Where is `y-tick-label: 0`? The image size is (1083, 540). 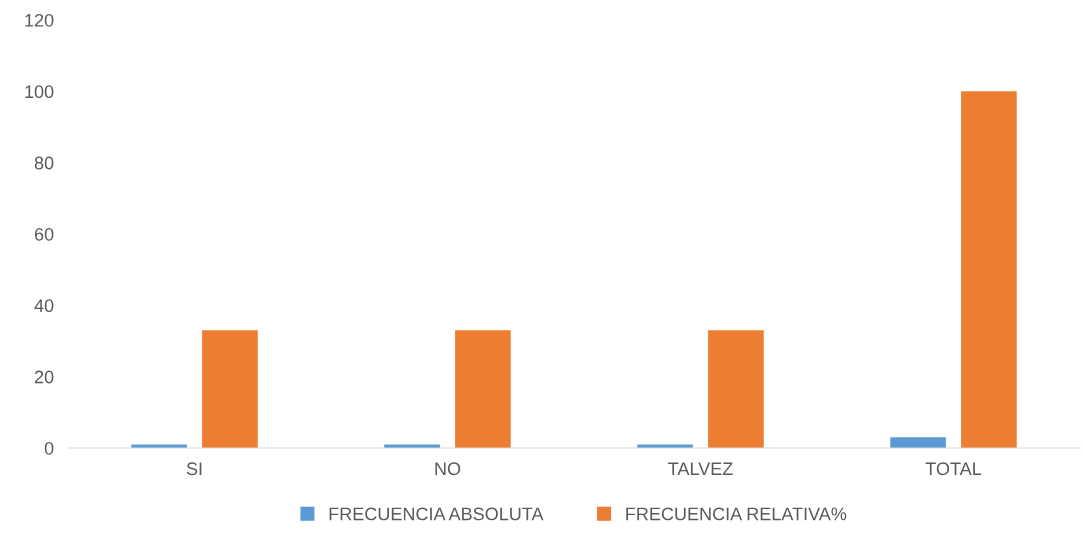 y-tick-label: 0 is located at coordinates (49, 448).